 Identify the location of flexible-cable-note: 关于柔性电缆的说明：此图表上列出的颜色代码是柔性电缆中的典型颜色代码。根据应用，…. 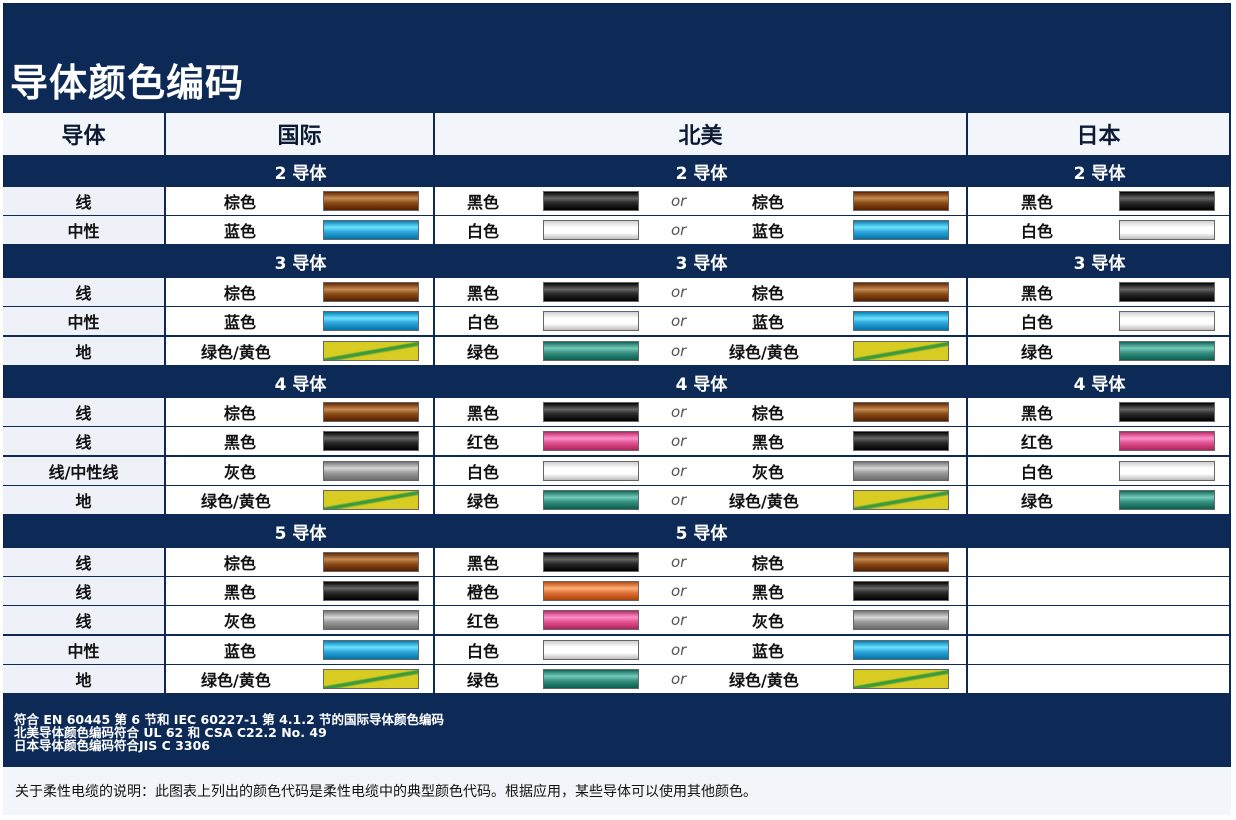
(617, 791).